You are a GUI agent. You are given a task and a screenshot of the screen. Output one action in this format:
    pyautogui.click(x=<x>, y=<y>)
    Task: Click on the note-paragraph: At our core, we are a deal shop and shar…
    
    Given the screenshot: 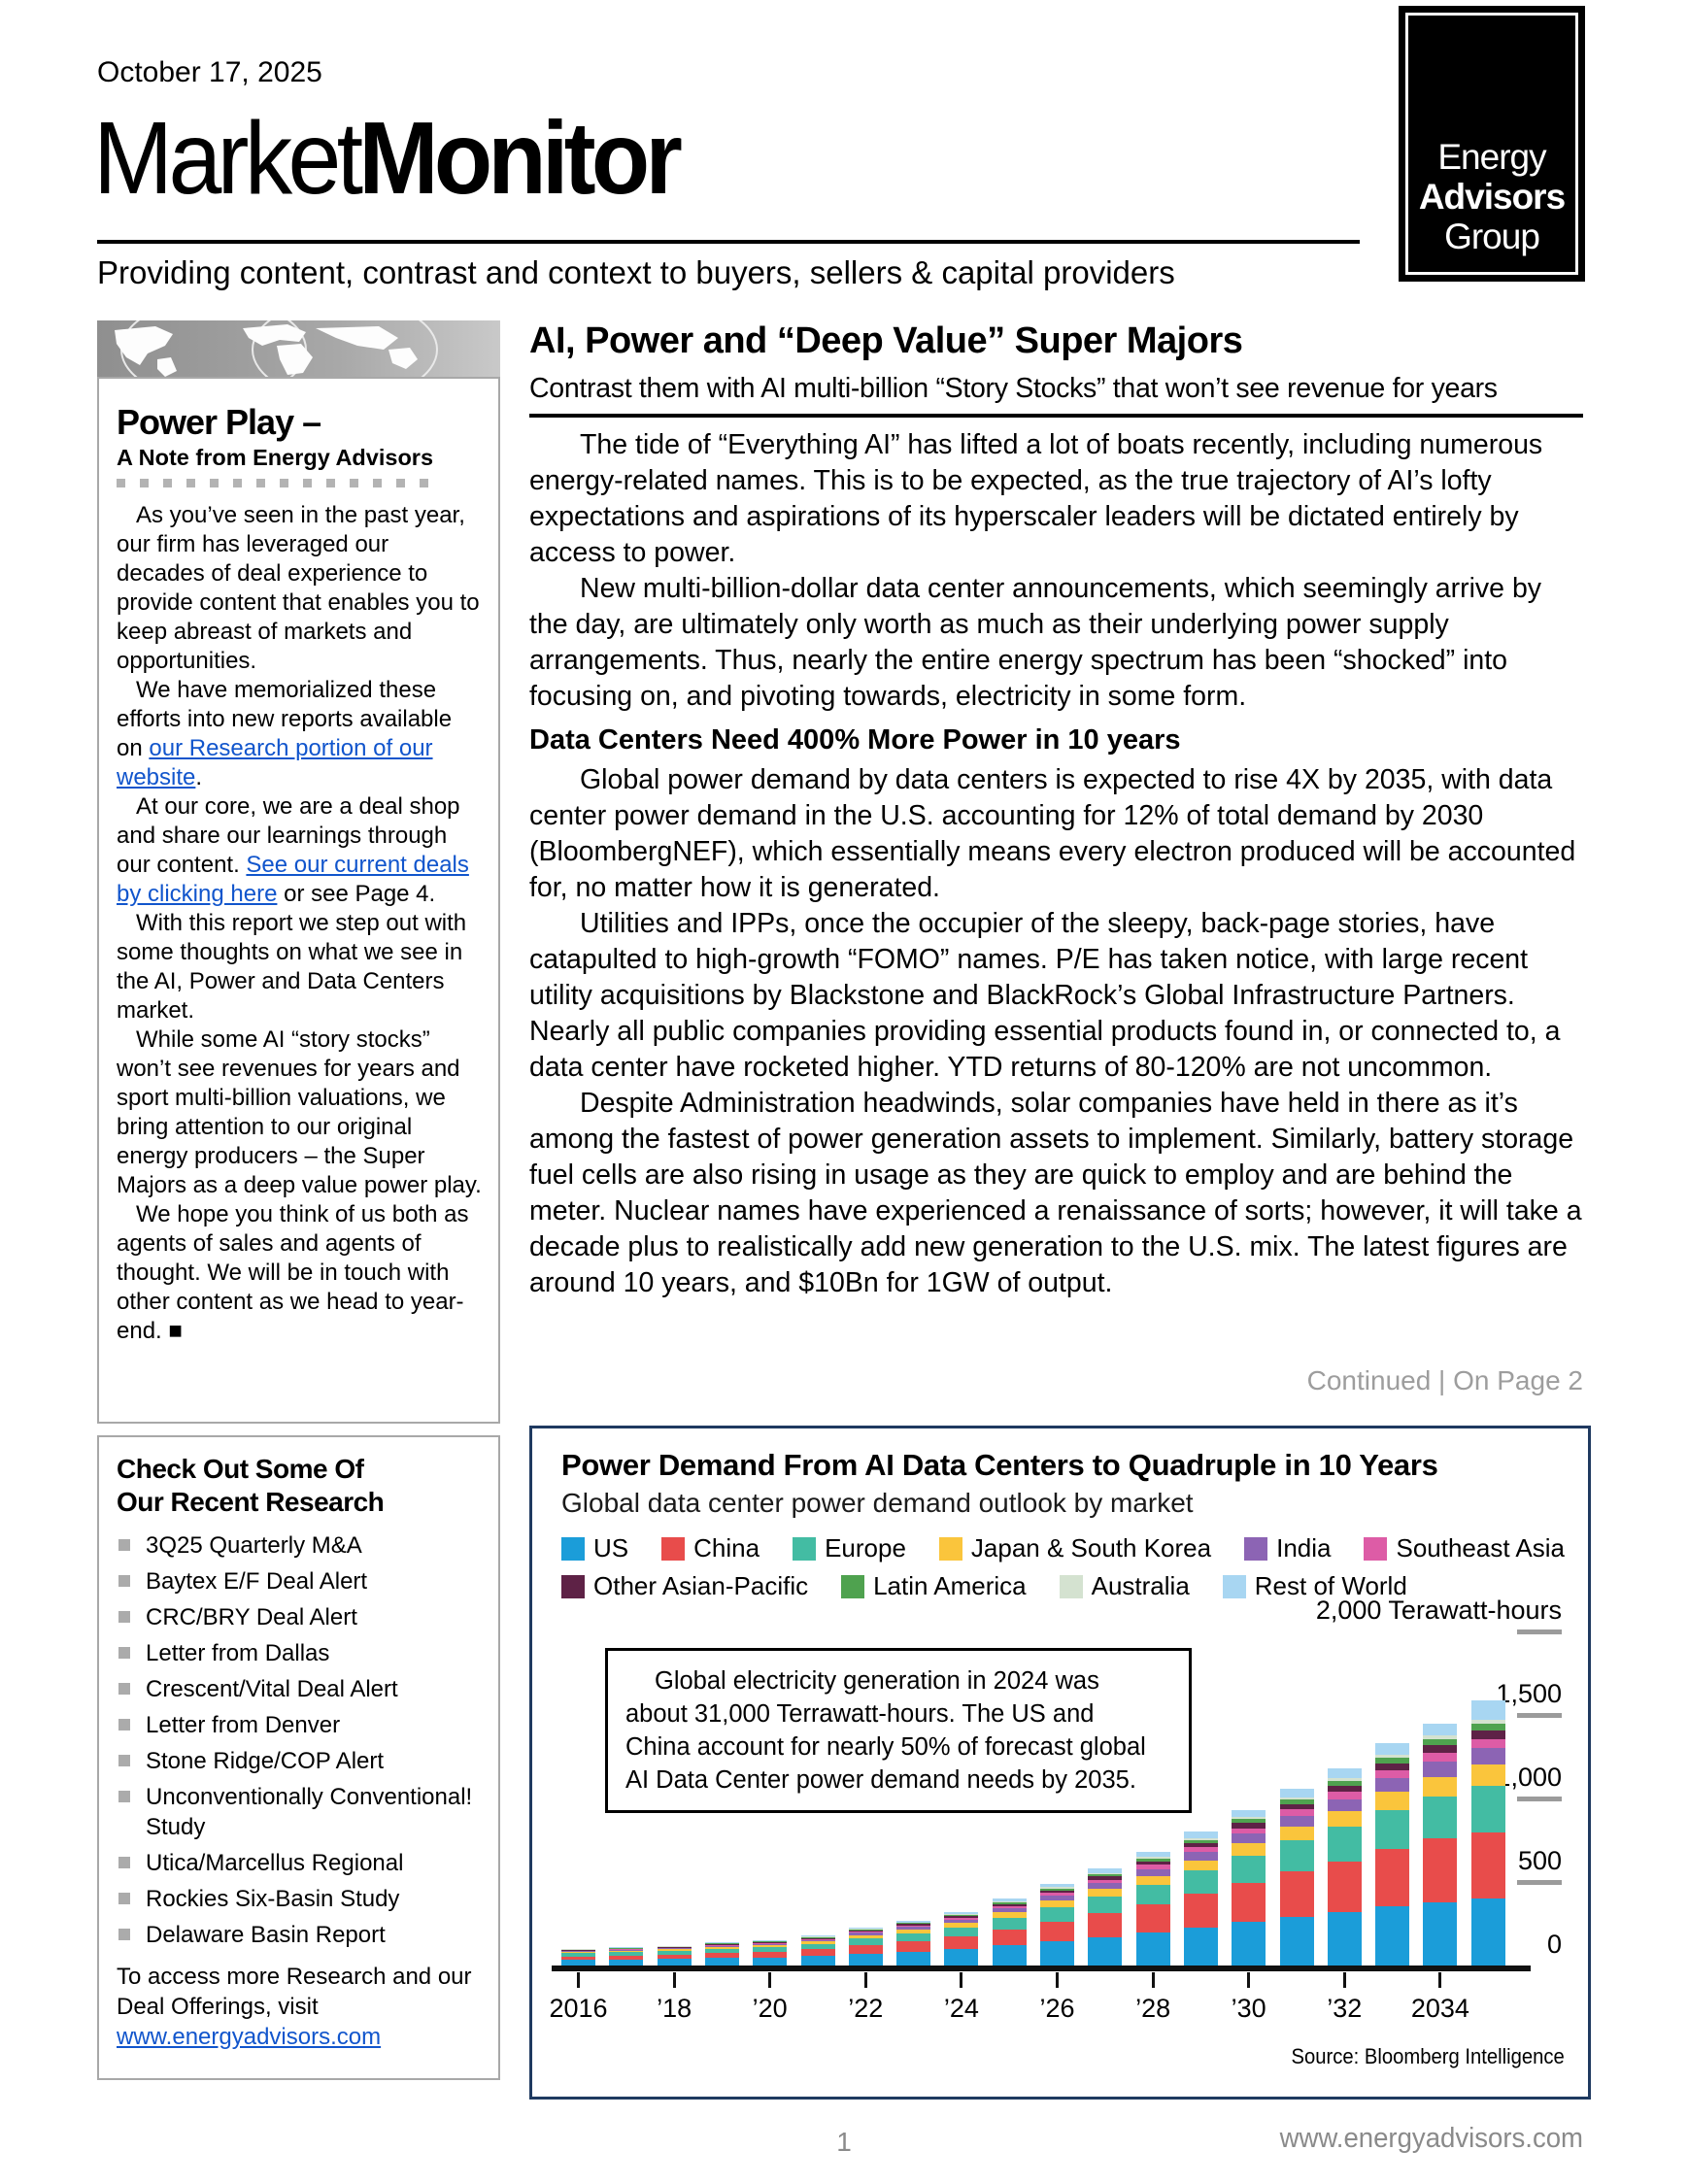 What is the action you would take?
    pyautogui.click(x=300, y=850)
    